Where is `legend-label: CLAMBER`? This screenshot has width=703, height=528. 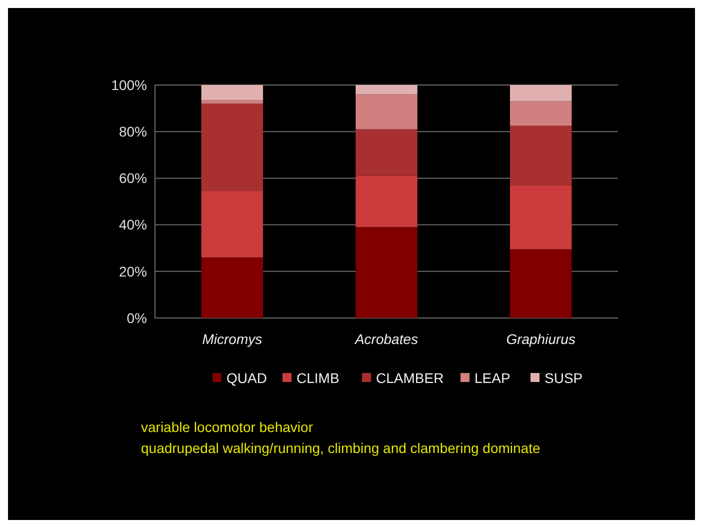 legend-label: CLAMBER is located at coordinates (410, 378).